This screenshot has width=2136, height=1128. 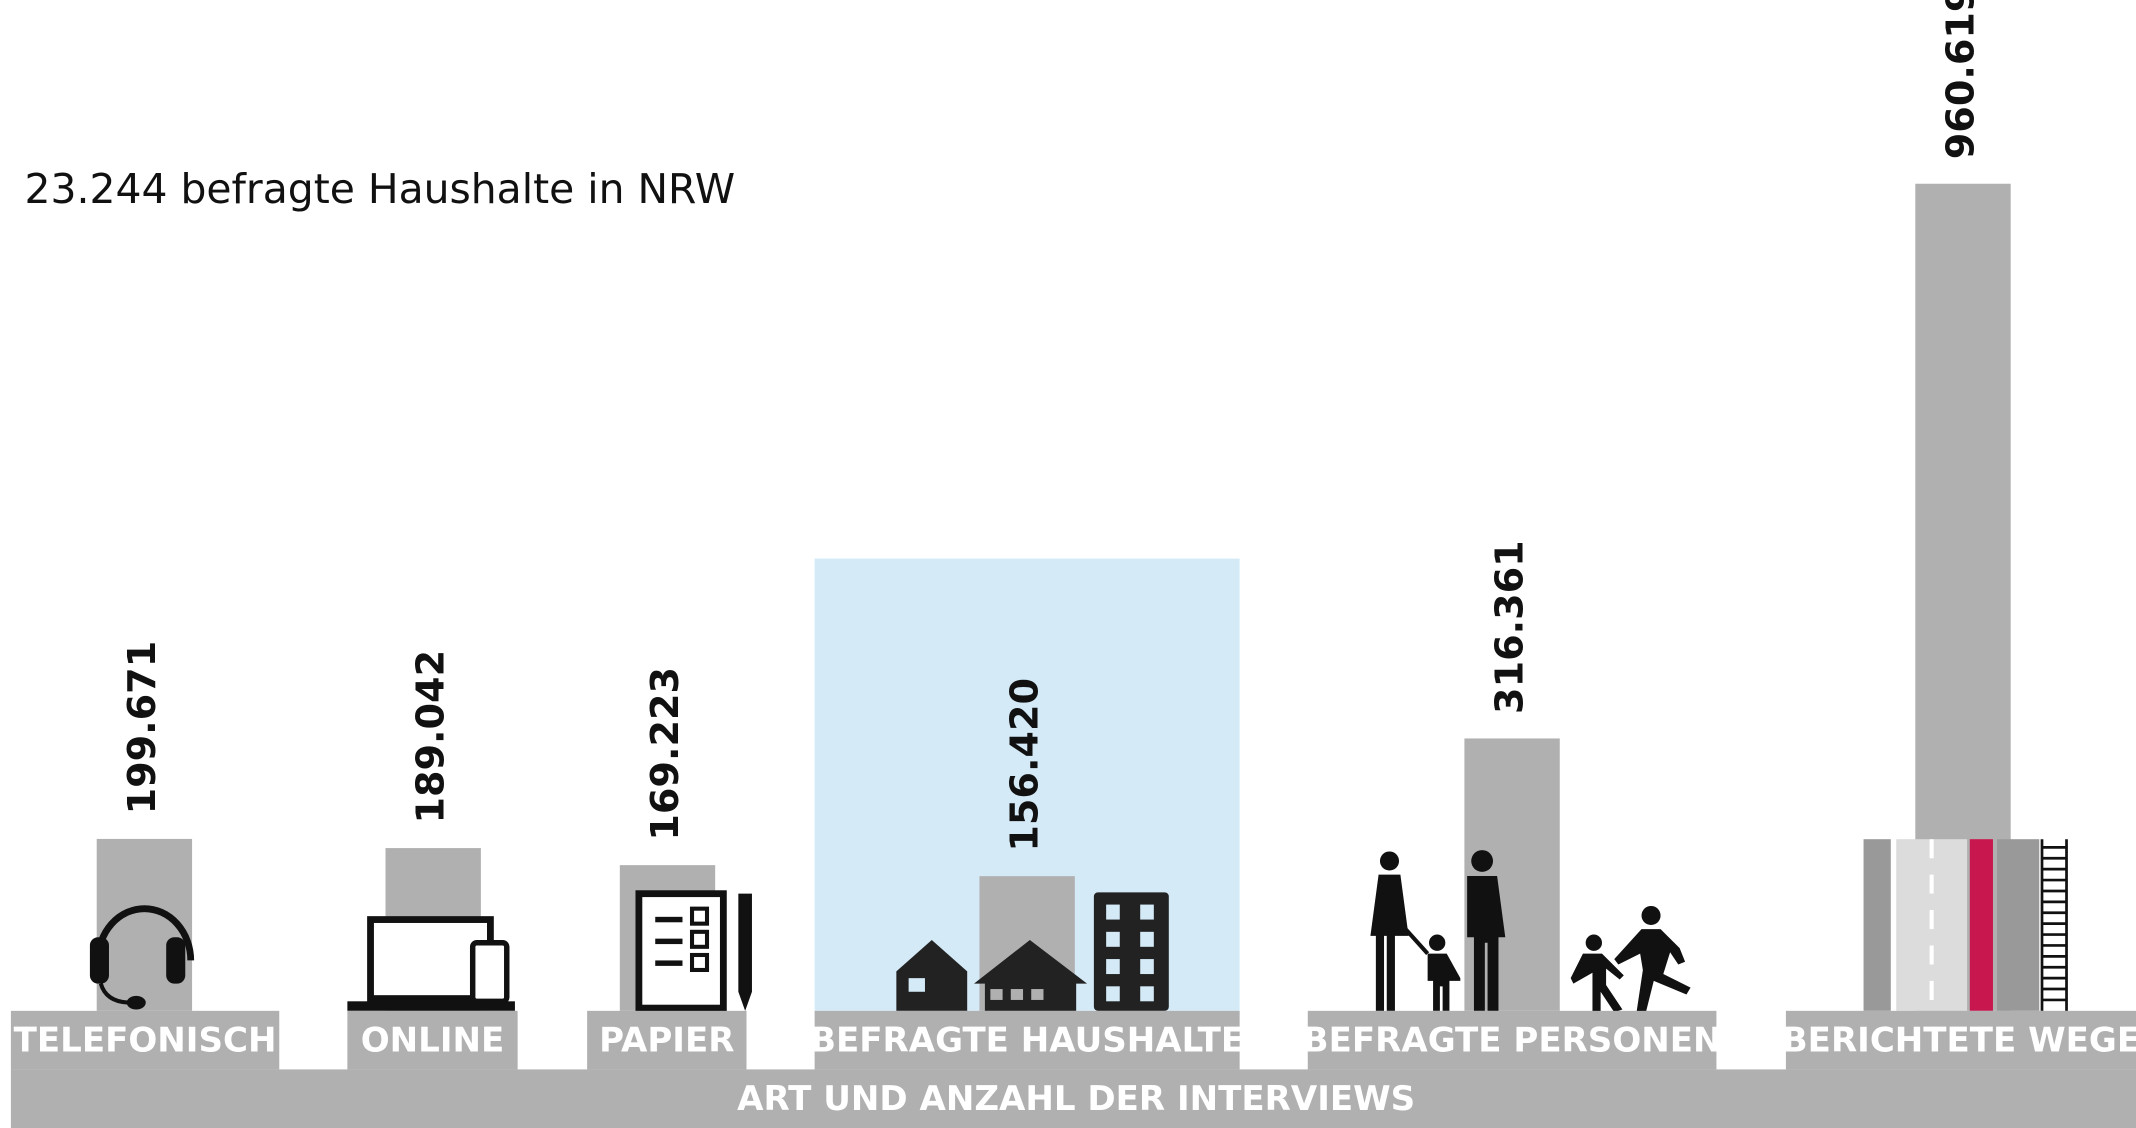 I want to click on value-label: 960.619, so click(x=1960, y=79).